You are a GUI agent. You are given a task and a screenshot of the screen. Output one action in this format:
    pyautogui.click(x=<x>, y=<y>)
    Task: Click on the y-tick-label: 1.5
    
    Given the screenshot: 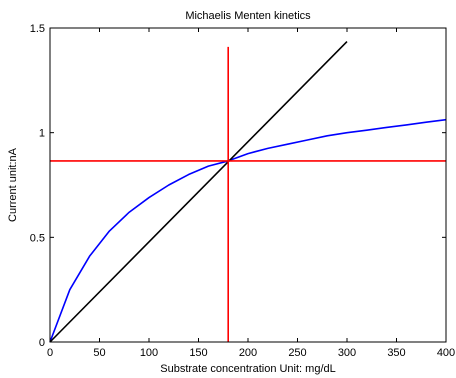 What is the action you would take?
    pyautogui.click(x=37, y=29)
    